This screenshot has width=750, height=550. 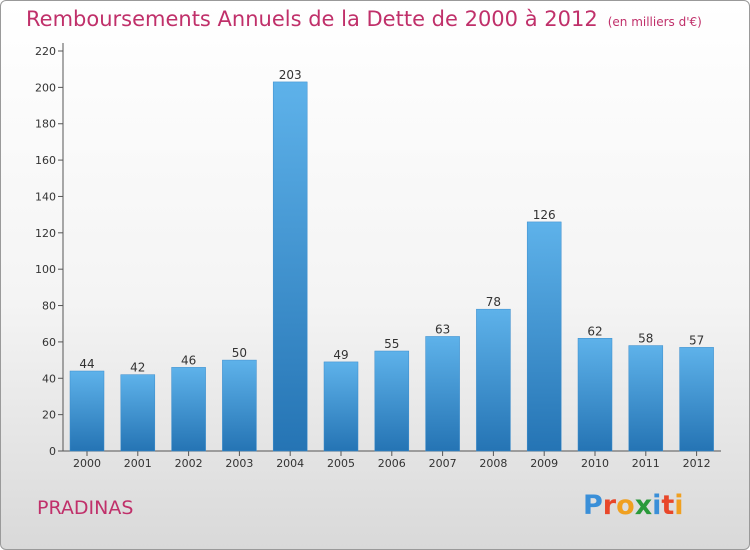 What do you see at coordinates (45, 160) in the screenshot?
I see `y-tick-label: 160` at bounding box center [45, 160].